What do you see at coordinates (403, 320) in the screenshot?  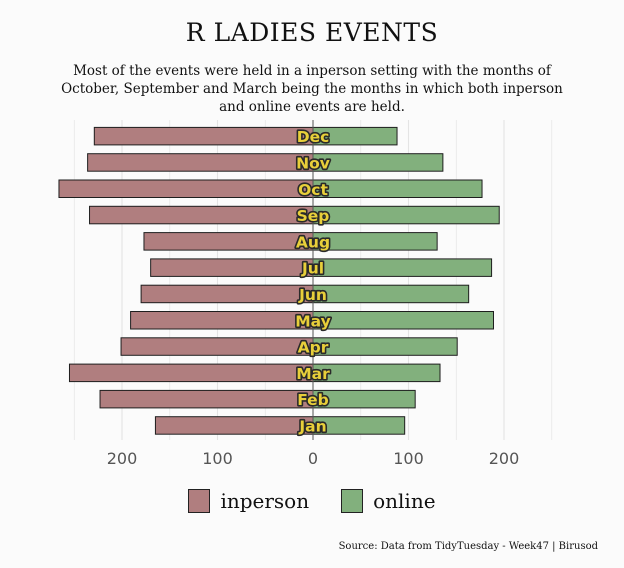 I see `bar-online-may` at bounding box center [403, 320].